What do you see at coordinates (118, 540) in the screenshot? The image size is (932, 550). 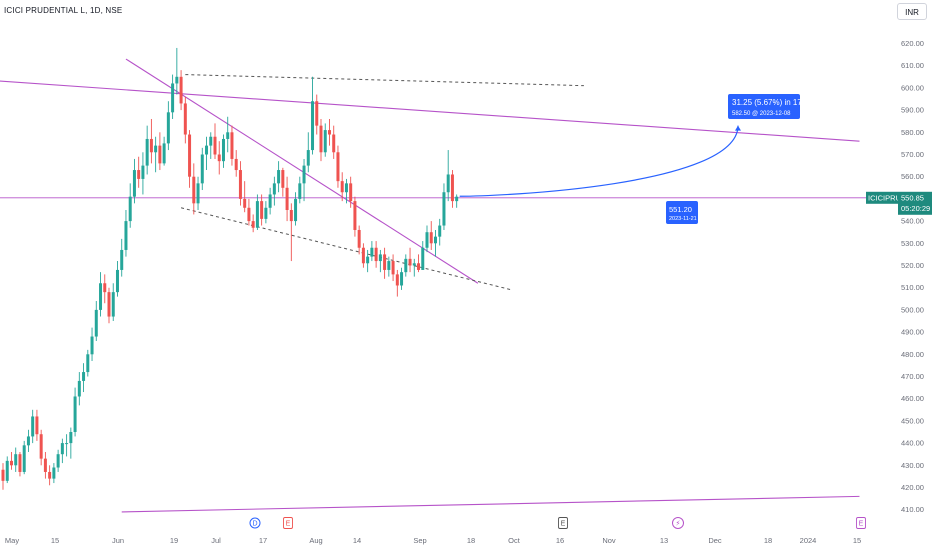 I see `time-tick: Jun` at bounding box center [118, 540].